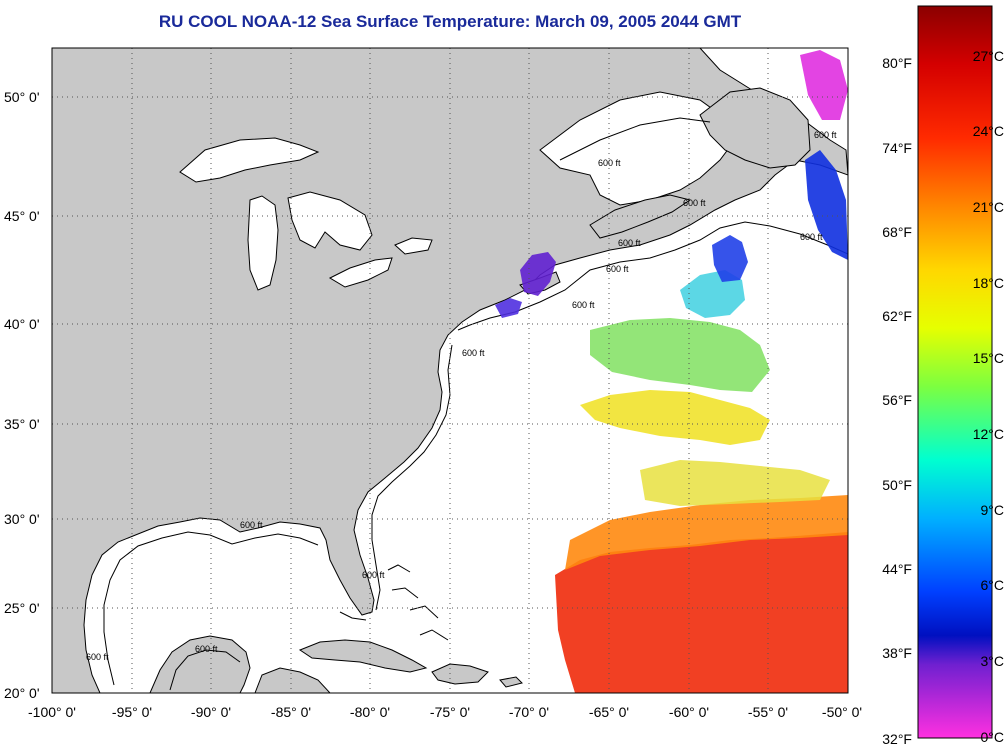 The image size is (1008, 754). What do you see at coordinates (897, 63) in the screenshot?
I see `fahrenheit-label: 80°F` at bounding box center [897, 63].